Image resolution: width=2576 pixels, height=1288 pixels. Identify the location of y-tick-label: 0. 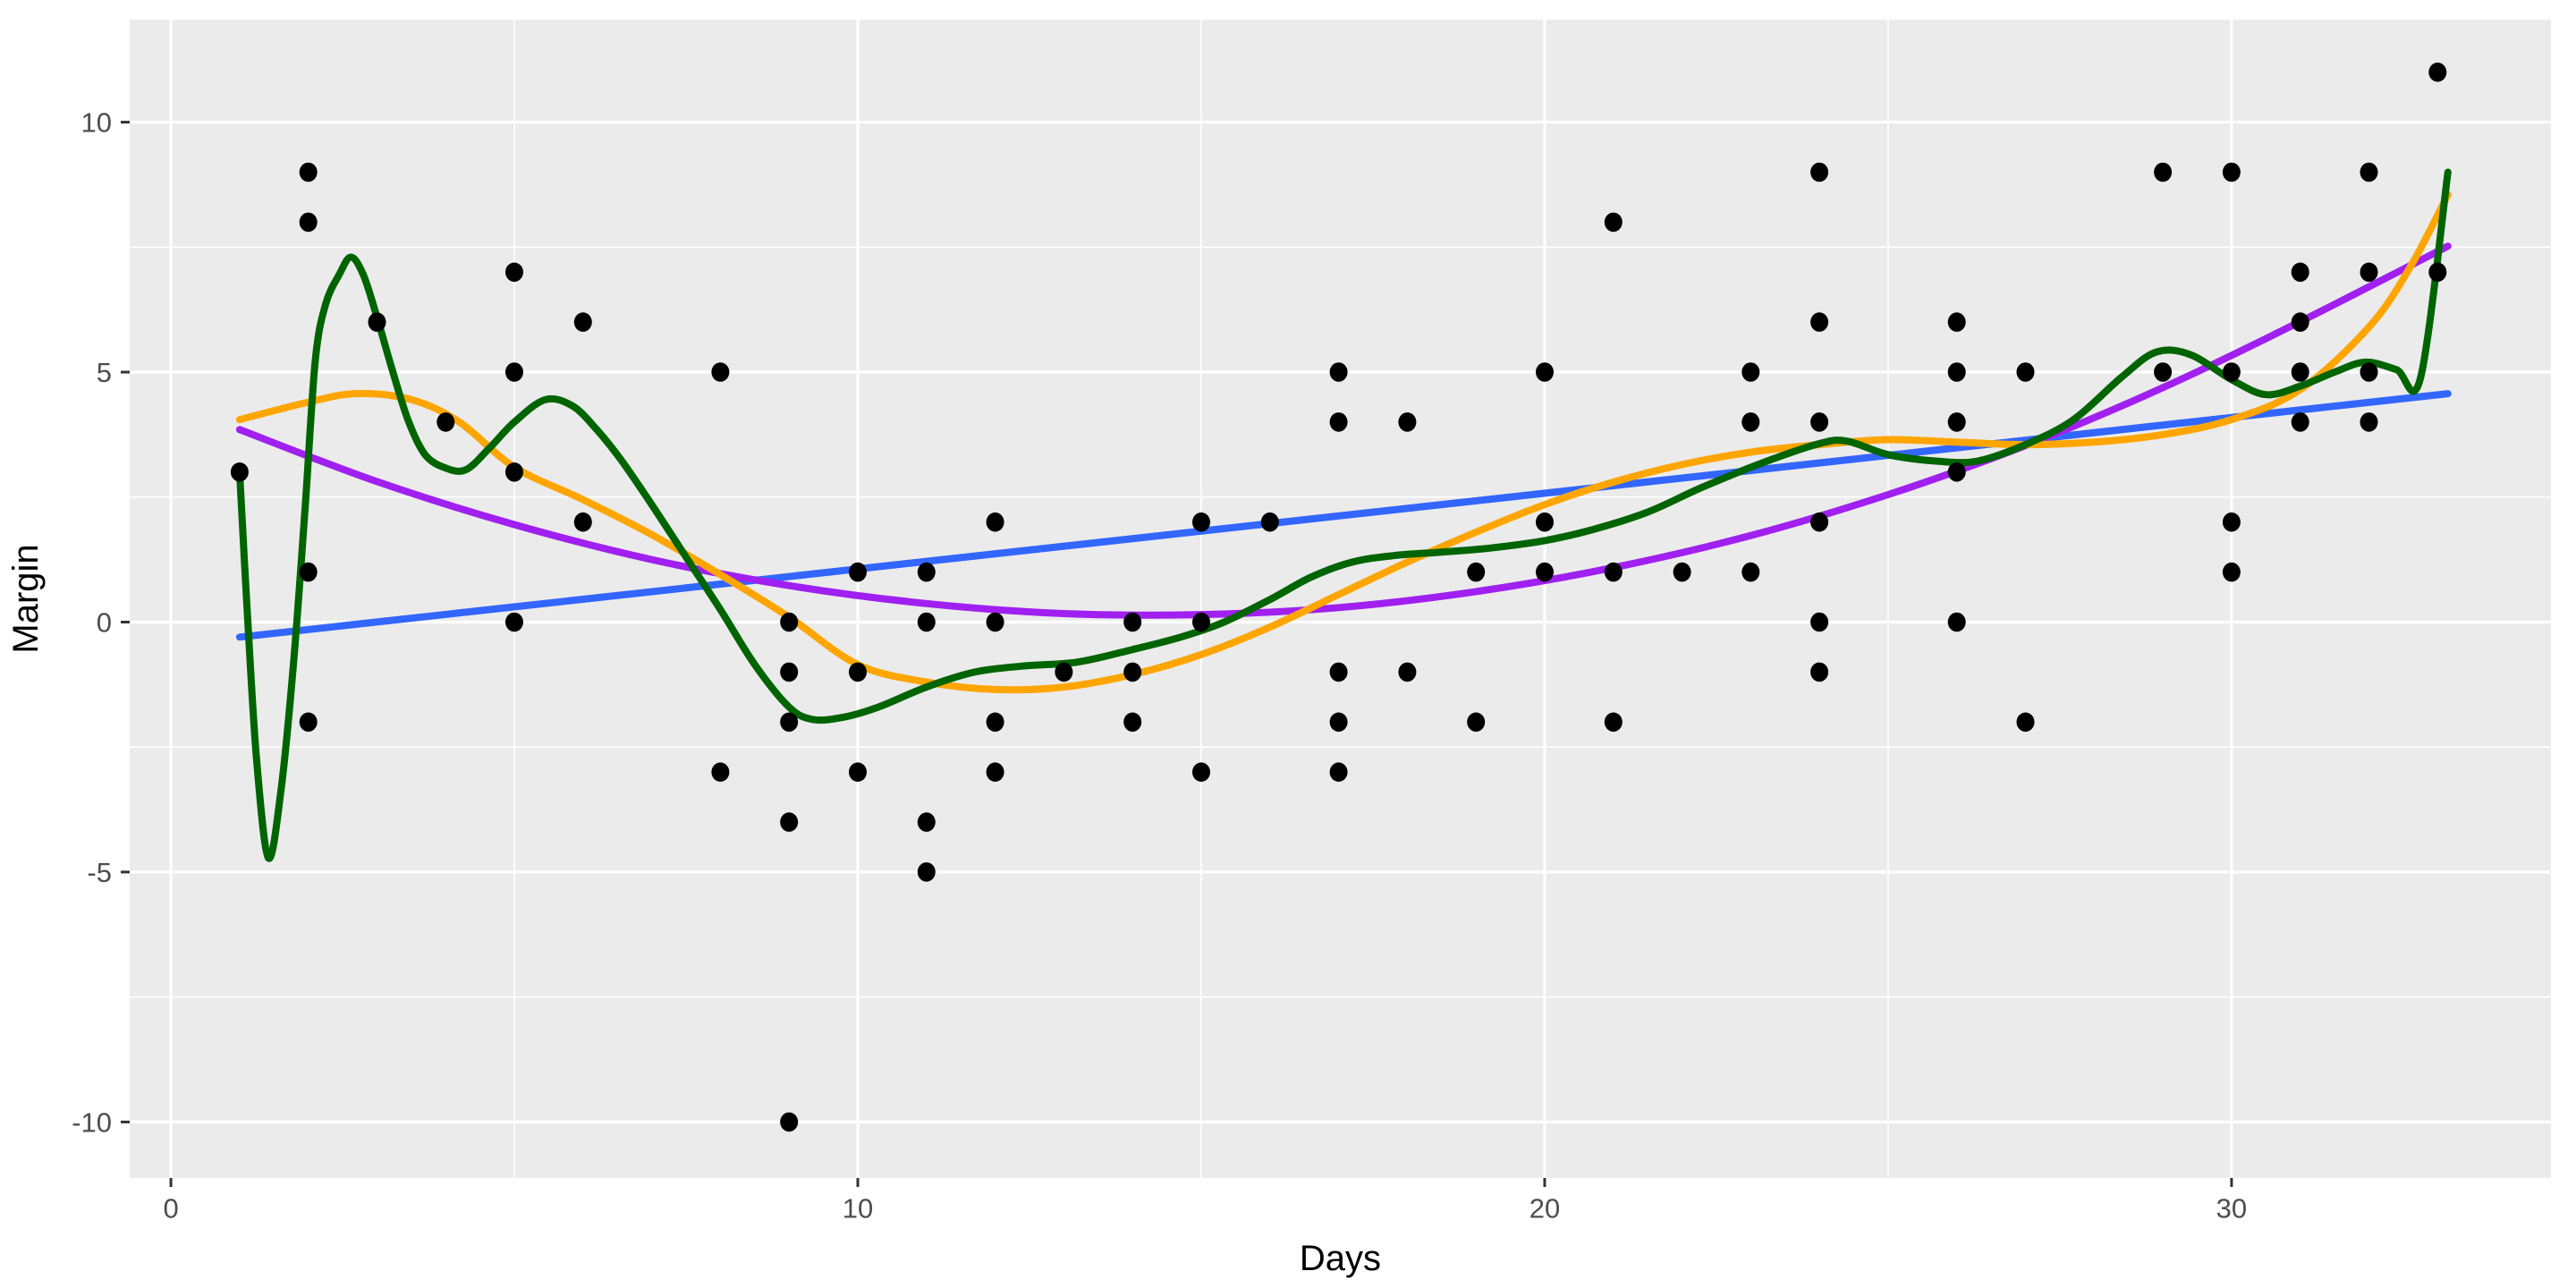
(104, 622).